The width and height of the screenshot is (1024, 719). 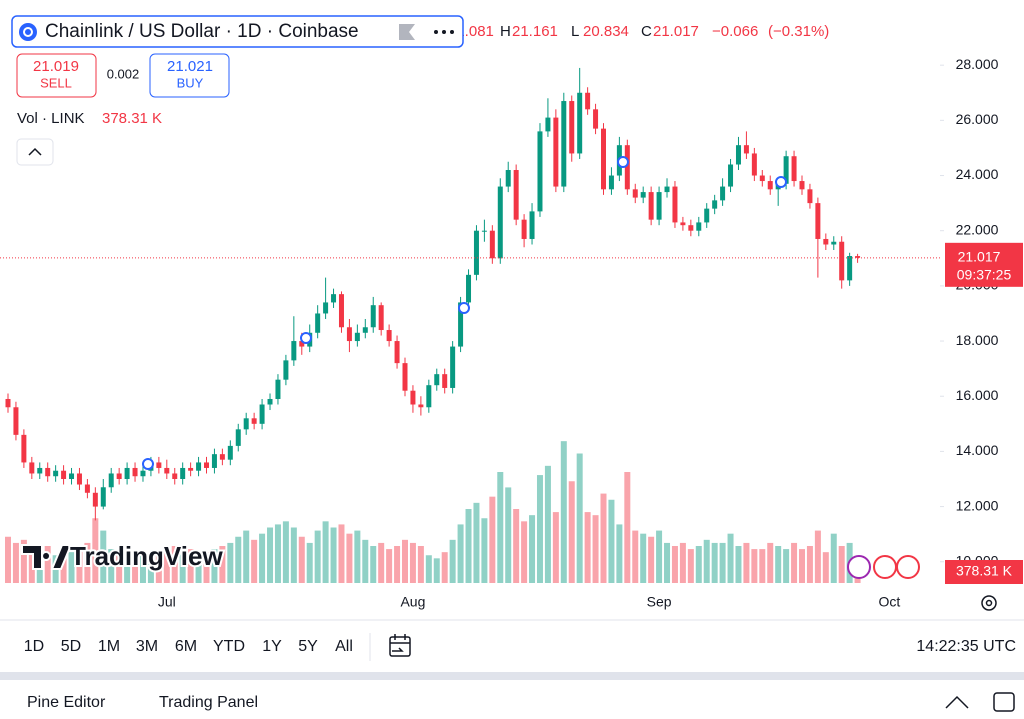 I want to click on ohlc-value: 20.834, so click(x=606, y=31).